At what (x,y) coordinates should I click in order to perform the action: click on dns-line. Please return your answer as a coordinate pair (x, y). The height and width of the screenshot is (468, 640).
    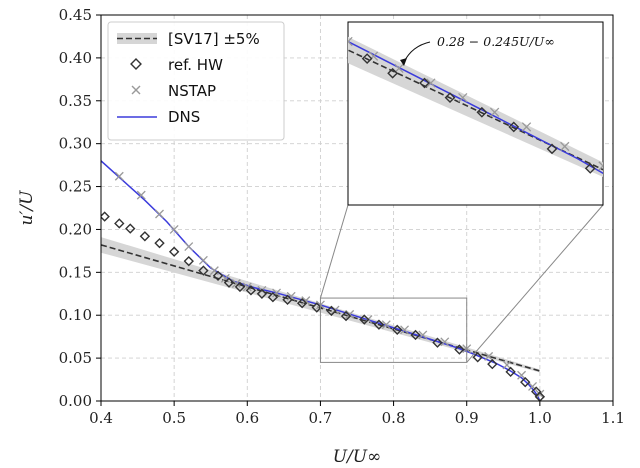
    Looking at the image, I should click on (475, 107).